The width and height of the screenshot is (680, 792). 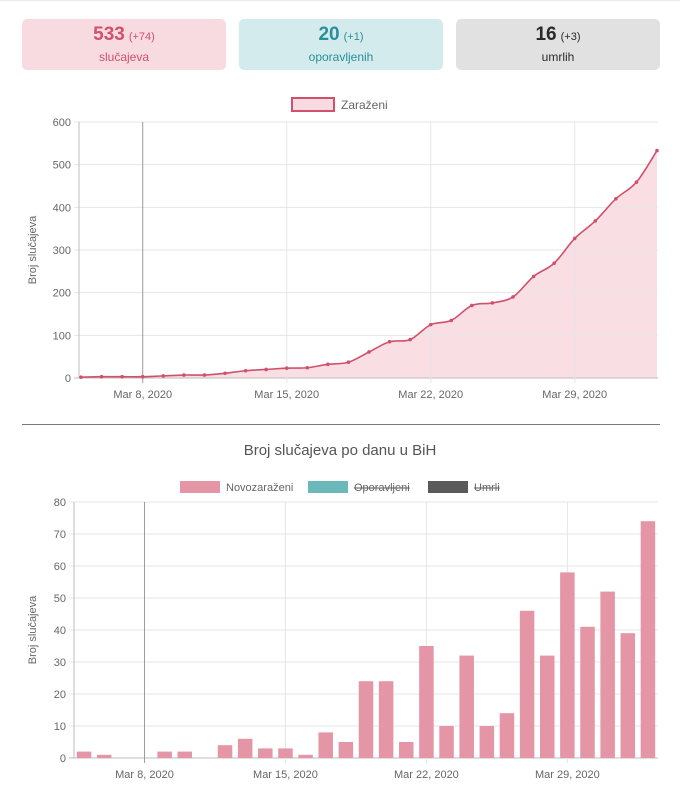 What do you see at coordinates (124, 57) in the screenshot?
I see `cases-label: slučajeva` at bounding box center [124, 57].